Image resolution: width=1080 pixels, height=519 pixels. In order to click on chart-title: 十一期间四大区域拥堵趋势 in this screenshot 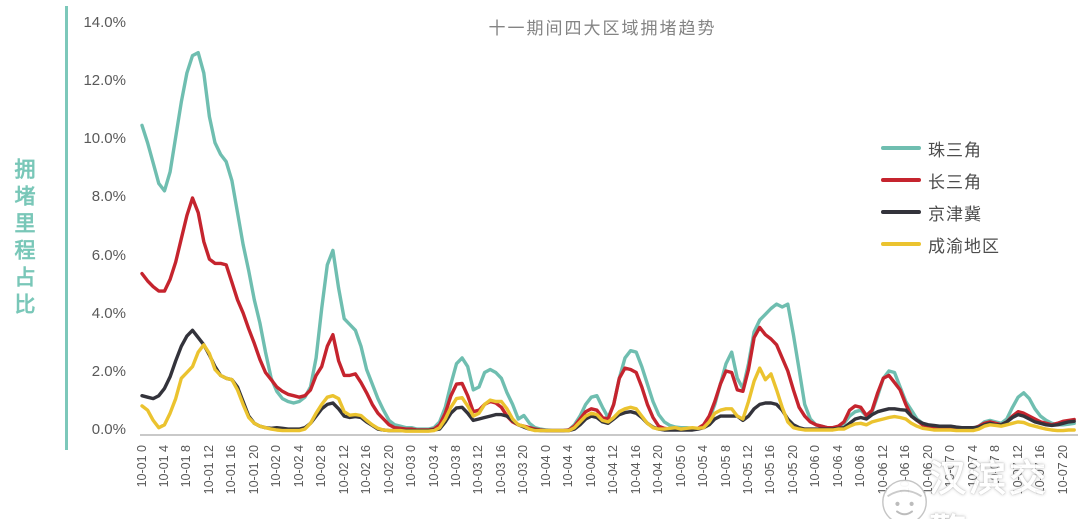, I will do `click(602, 28)`.